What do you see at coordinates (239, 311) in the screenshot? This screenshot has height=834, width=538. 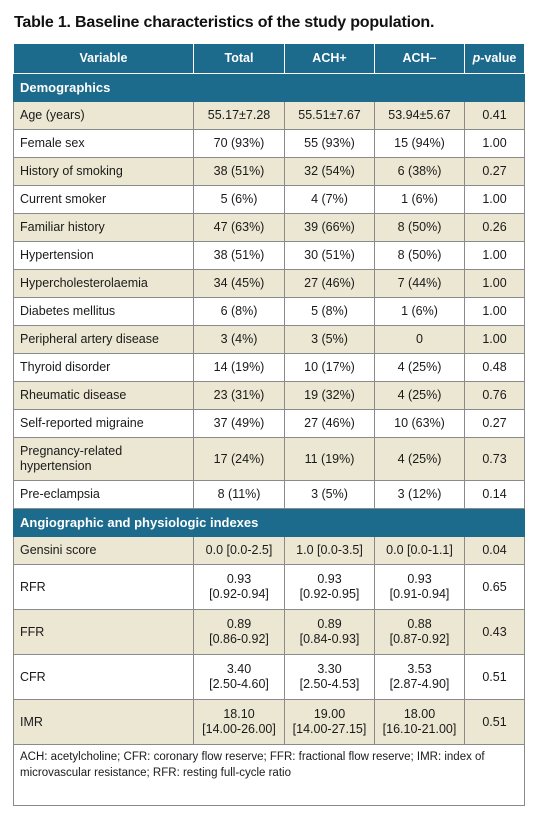 I see `cell-total: 6 (8%)` at bounding box center [239, 311].